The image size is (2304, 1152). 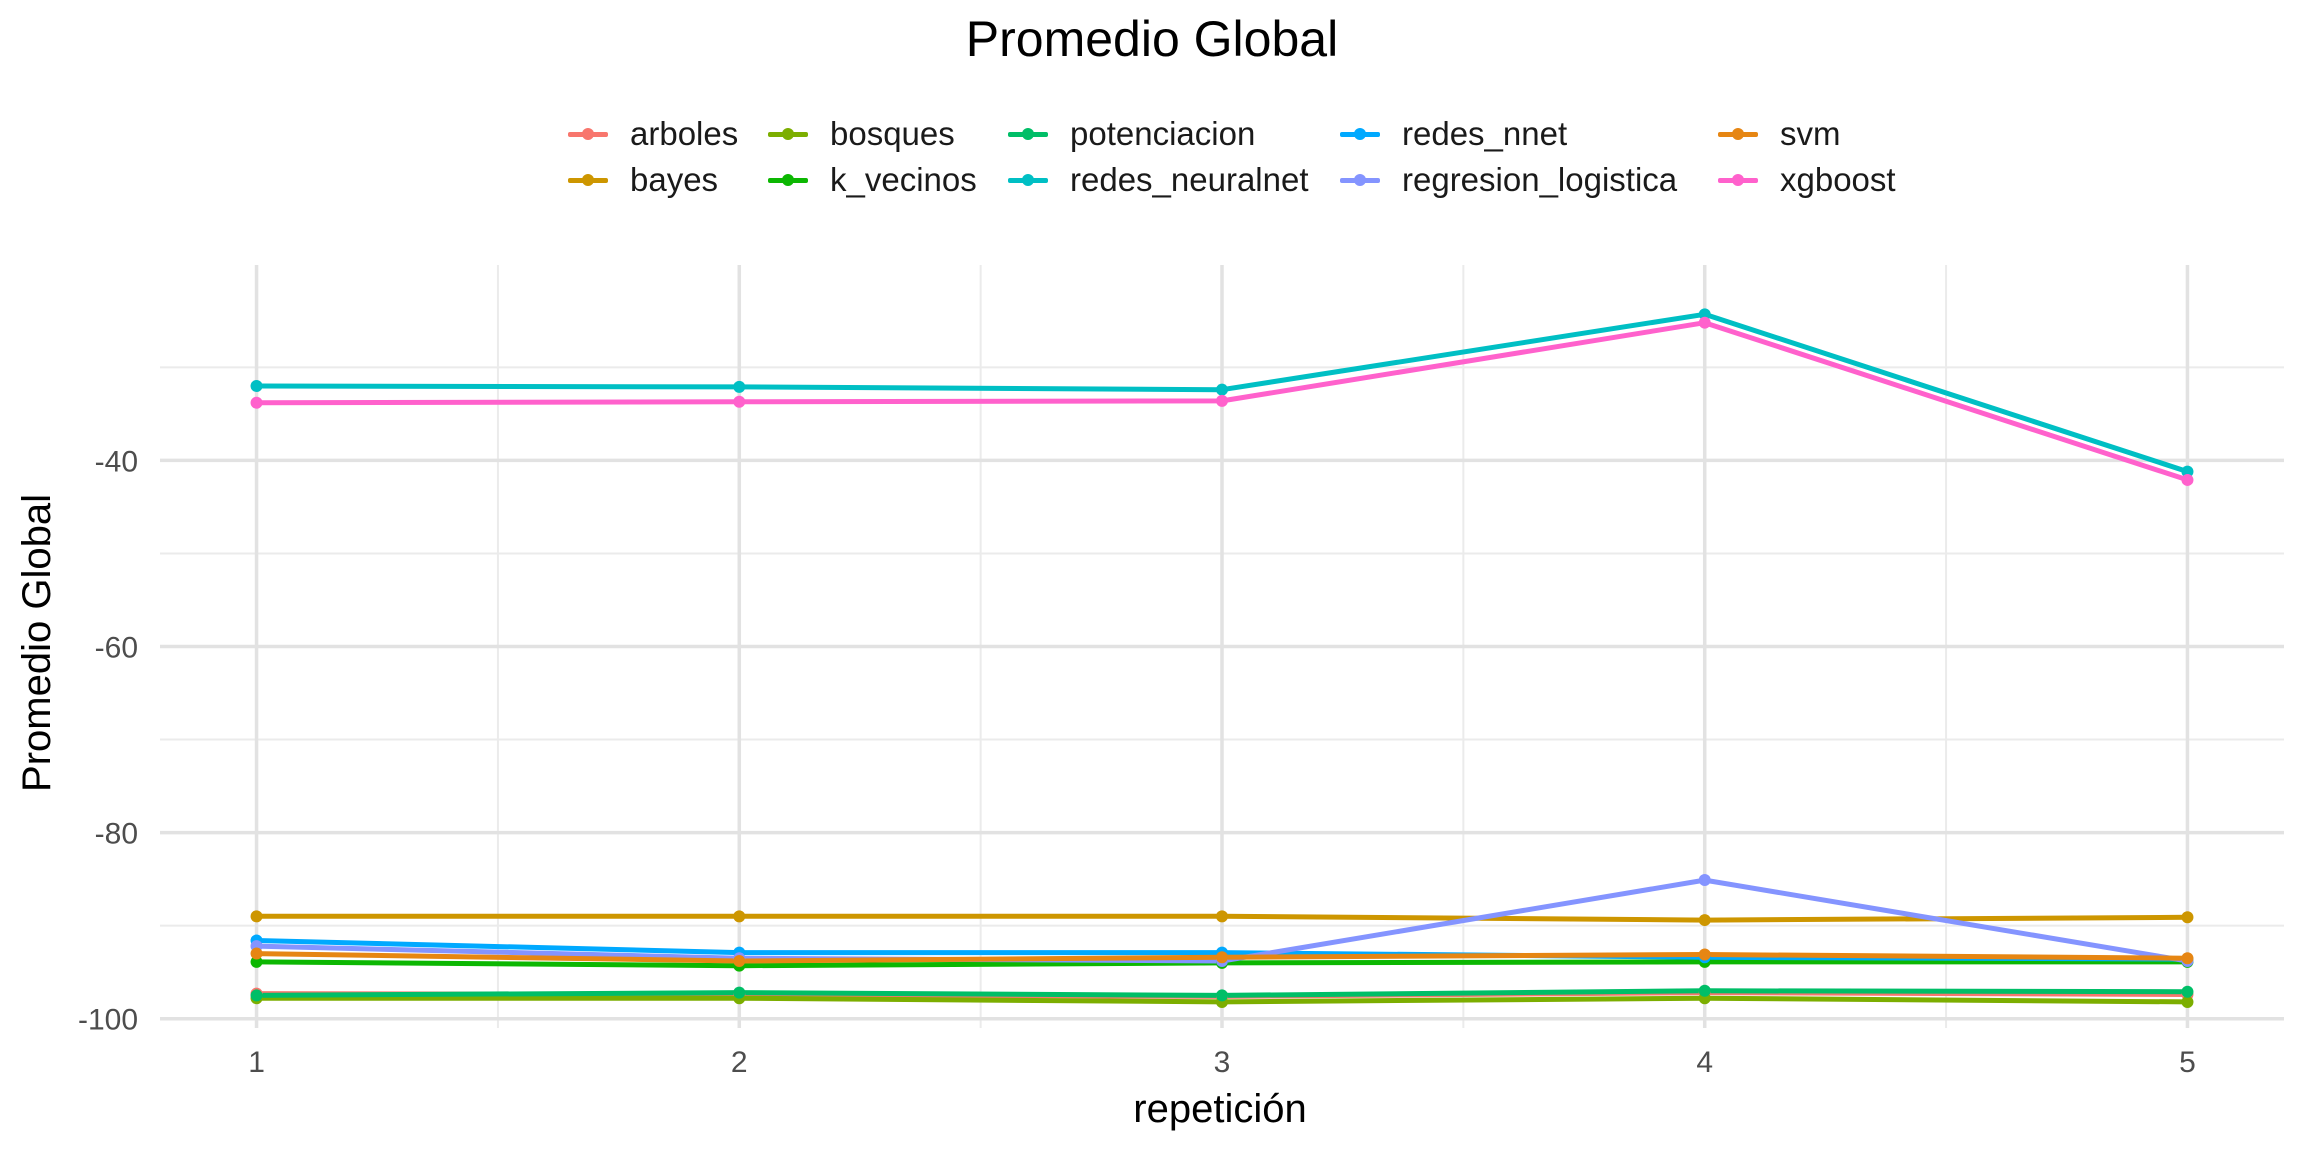 What do you see at coordinates (116, 648) in the screenshot?
I see `y-tick-label: -60` at bounding box center [116, 648].